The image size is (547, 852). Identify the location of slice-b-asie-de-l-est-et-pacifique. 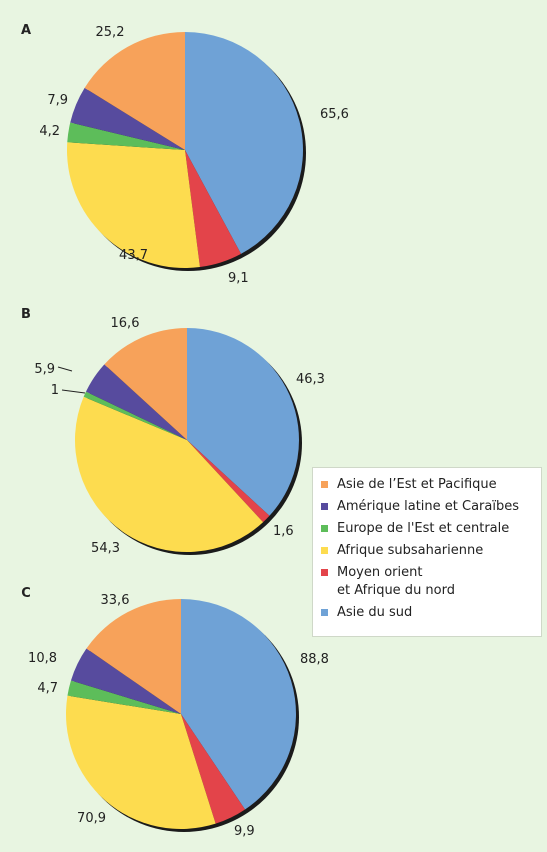
(145, 383).